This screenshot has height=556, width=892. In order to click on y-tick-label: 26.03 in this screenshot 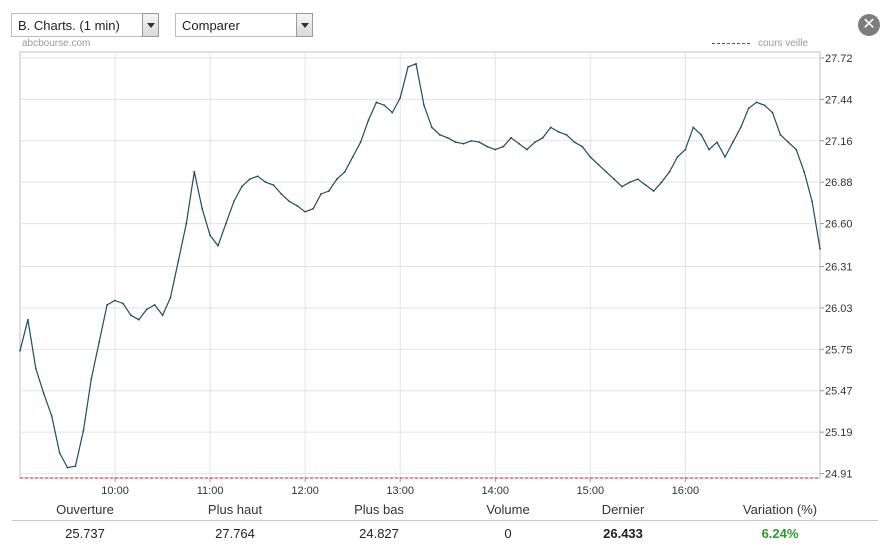, I will do `click(839, 309)`.